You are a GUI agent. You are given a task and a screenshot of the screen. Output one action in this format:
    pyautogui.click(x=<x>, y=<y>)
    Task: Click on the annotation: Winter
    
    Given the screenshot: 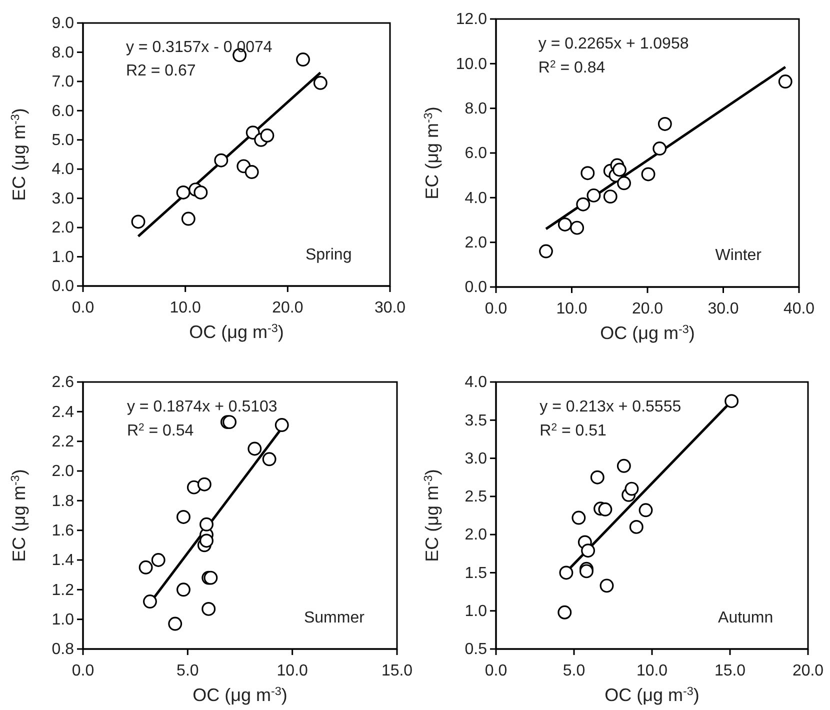 What is the action you would take?
    pyautogui.click(x=738, y=255)
    